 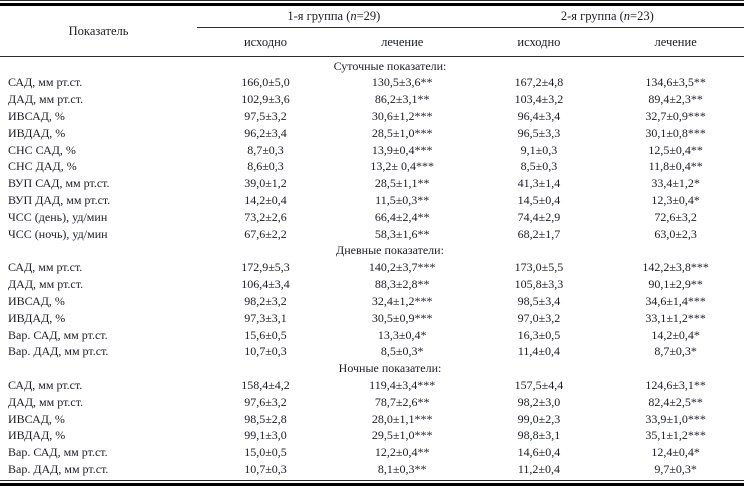 I want to click on value-cell: 11,8±0,4**, so click(x=675, y=166).